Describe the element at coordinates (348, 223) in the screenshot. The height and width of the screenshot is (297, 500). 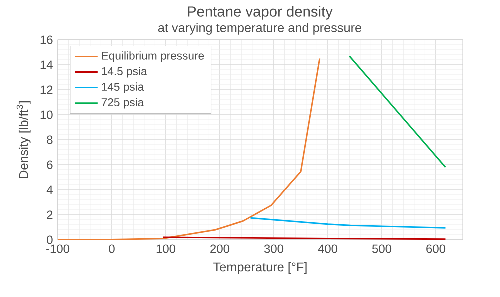
I see `line-series` at that location.